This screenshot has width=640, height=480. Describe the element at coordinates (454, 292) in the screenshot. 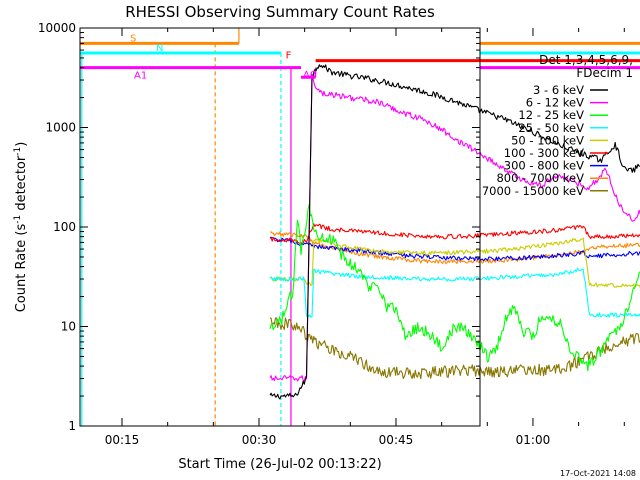

I see `series-line-25-50keV` at that location.